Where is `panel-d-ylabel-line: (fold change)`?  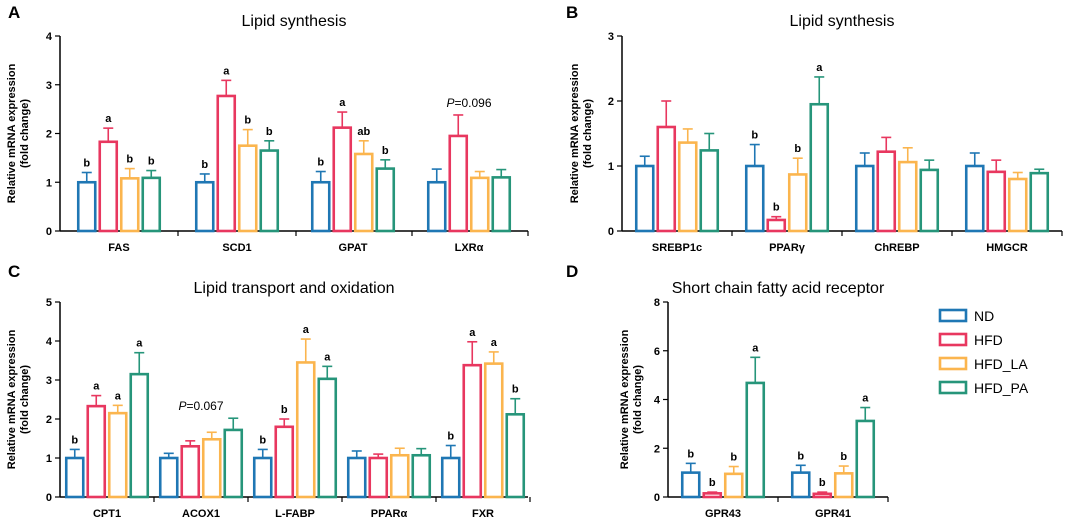 panel-d-ylabel-line: (fold change) is located at coordinates (638, 399).